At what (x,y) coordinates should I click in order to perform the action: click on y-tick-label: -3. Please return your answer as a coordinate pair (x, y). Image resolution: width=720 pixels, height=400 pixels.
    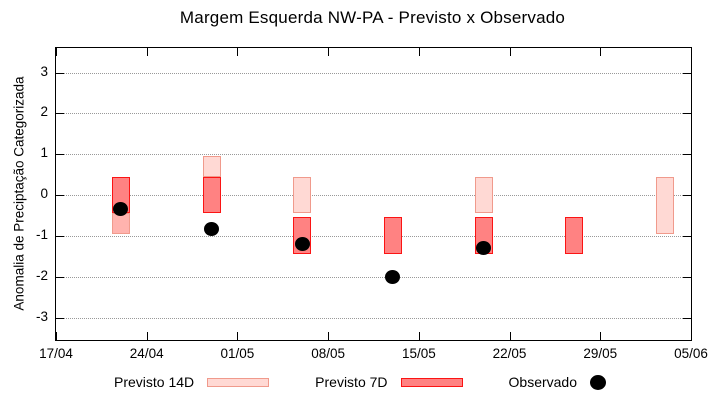
    Looking at the image, I should click on (41, 316).